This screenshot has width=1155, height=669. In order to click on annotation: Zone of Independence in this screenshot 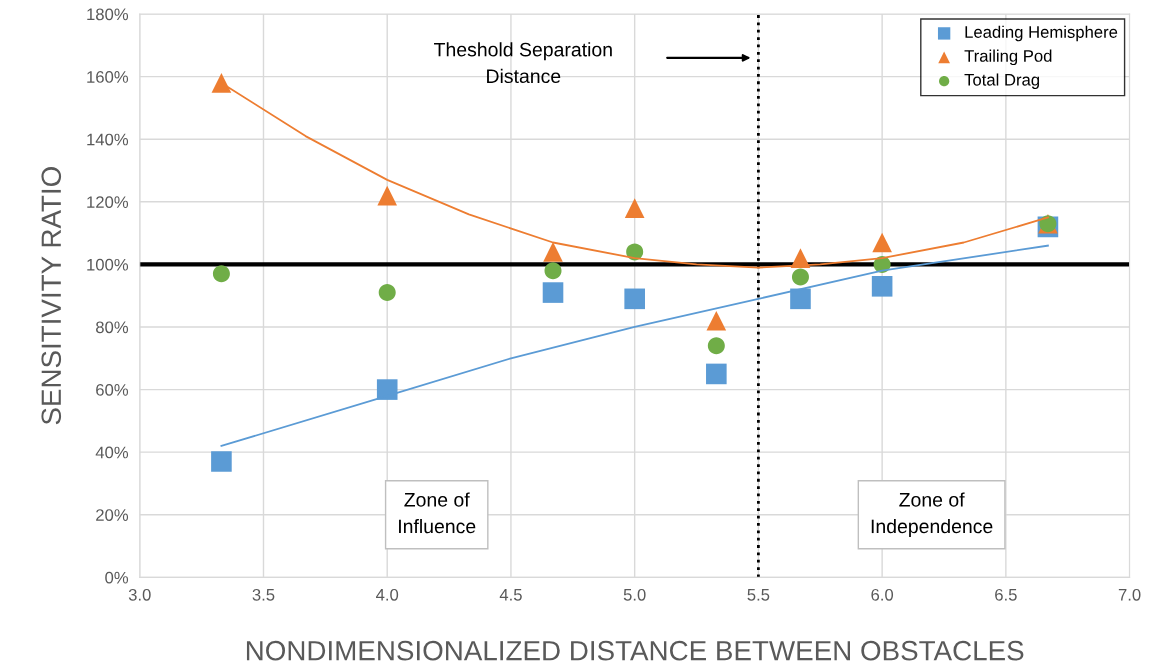, I will do `click(932, 515)`.